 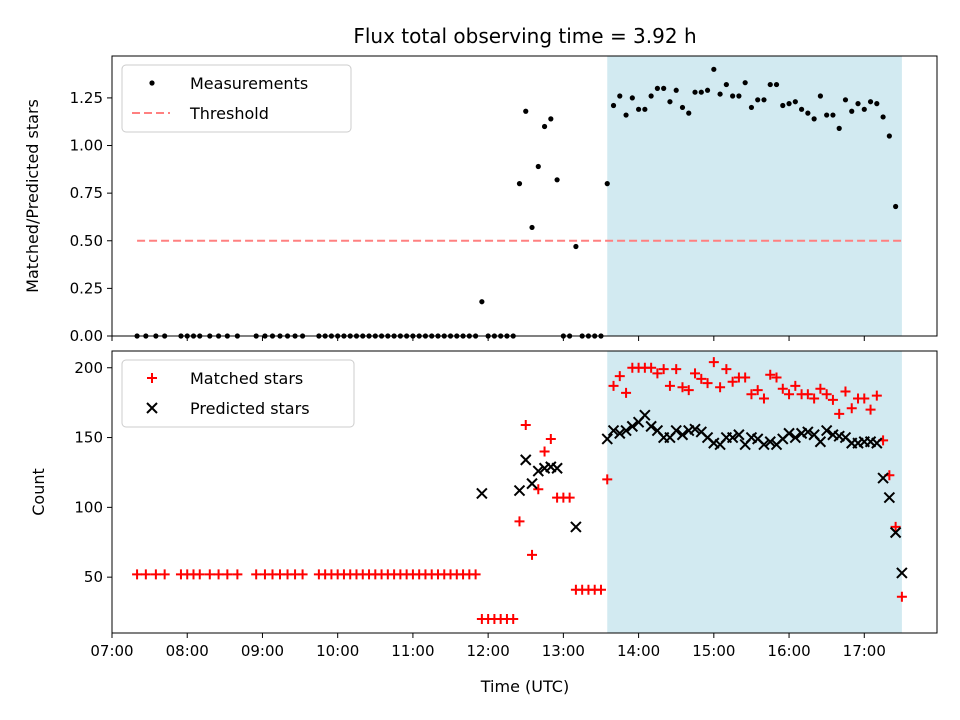 I want to click on y-tick-label: 50, so click(x=93, y=577).